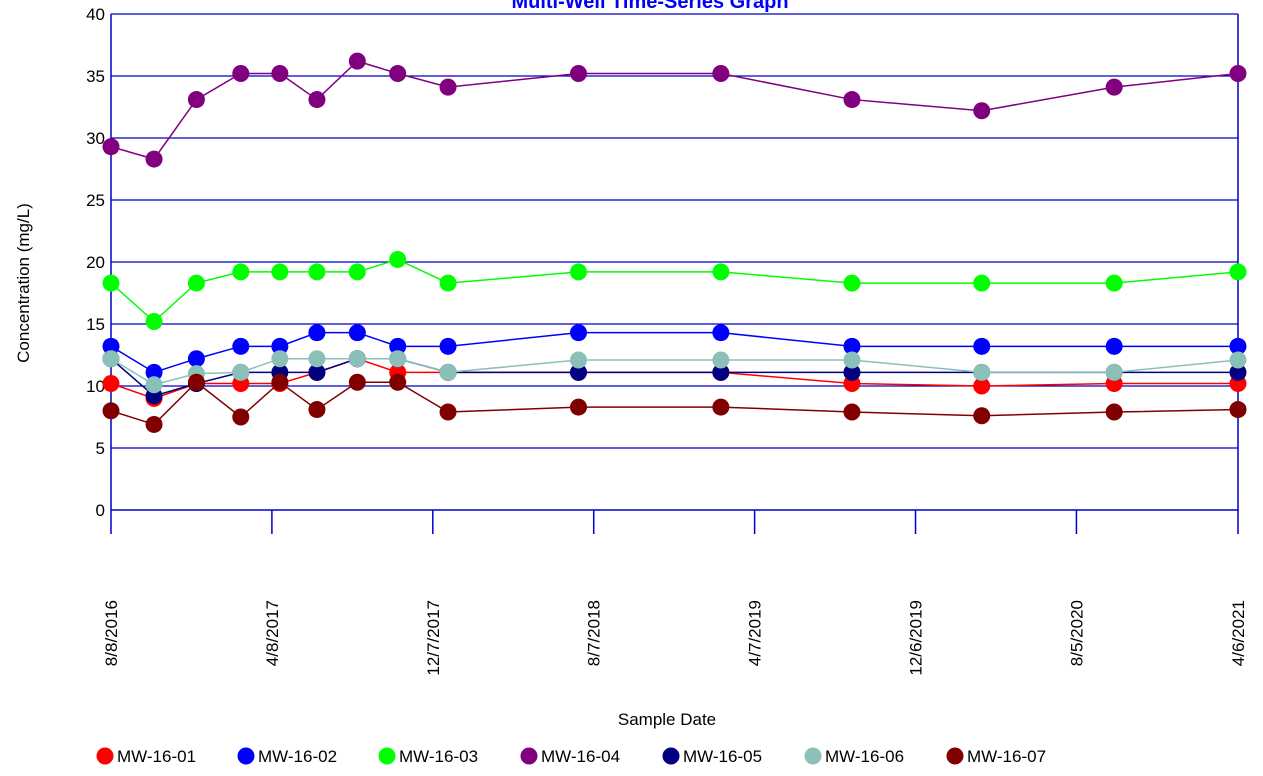 The width and height of the screenshot is (1263, 776). I want to click on y-tick-label: 40, so click(95, 14).